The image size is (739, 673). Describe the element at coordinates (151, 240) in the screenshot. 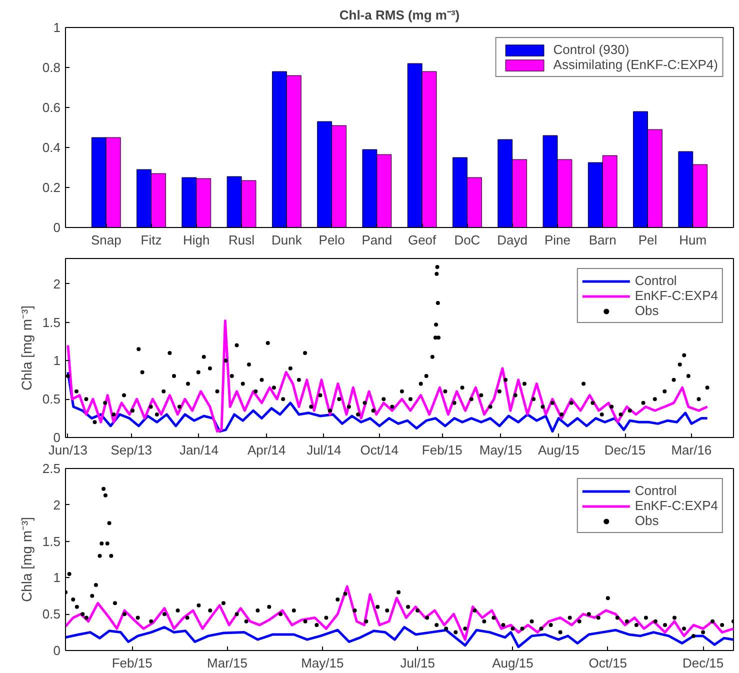

I see `x-tick-label: Fitz` at that location.